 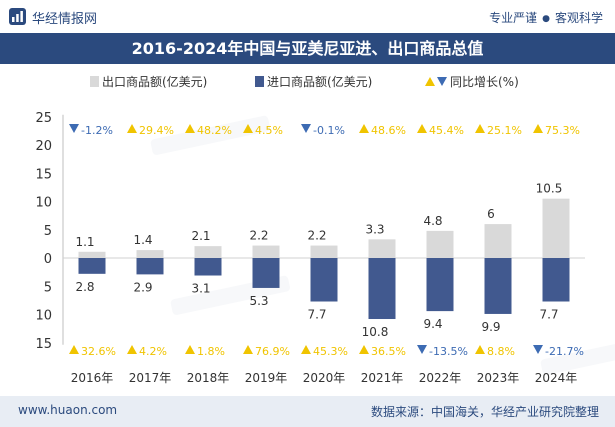 What do you see at coordinates (307, 48) in the screenshot?
I see `title-bar: 2016-2024年中国与亚美尼亚进、出口商品总值` at bounding box center [307, 48].